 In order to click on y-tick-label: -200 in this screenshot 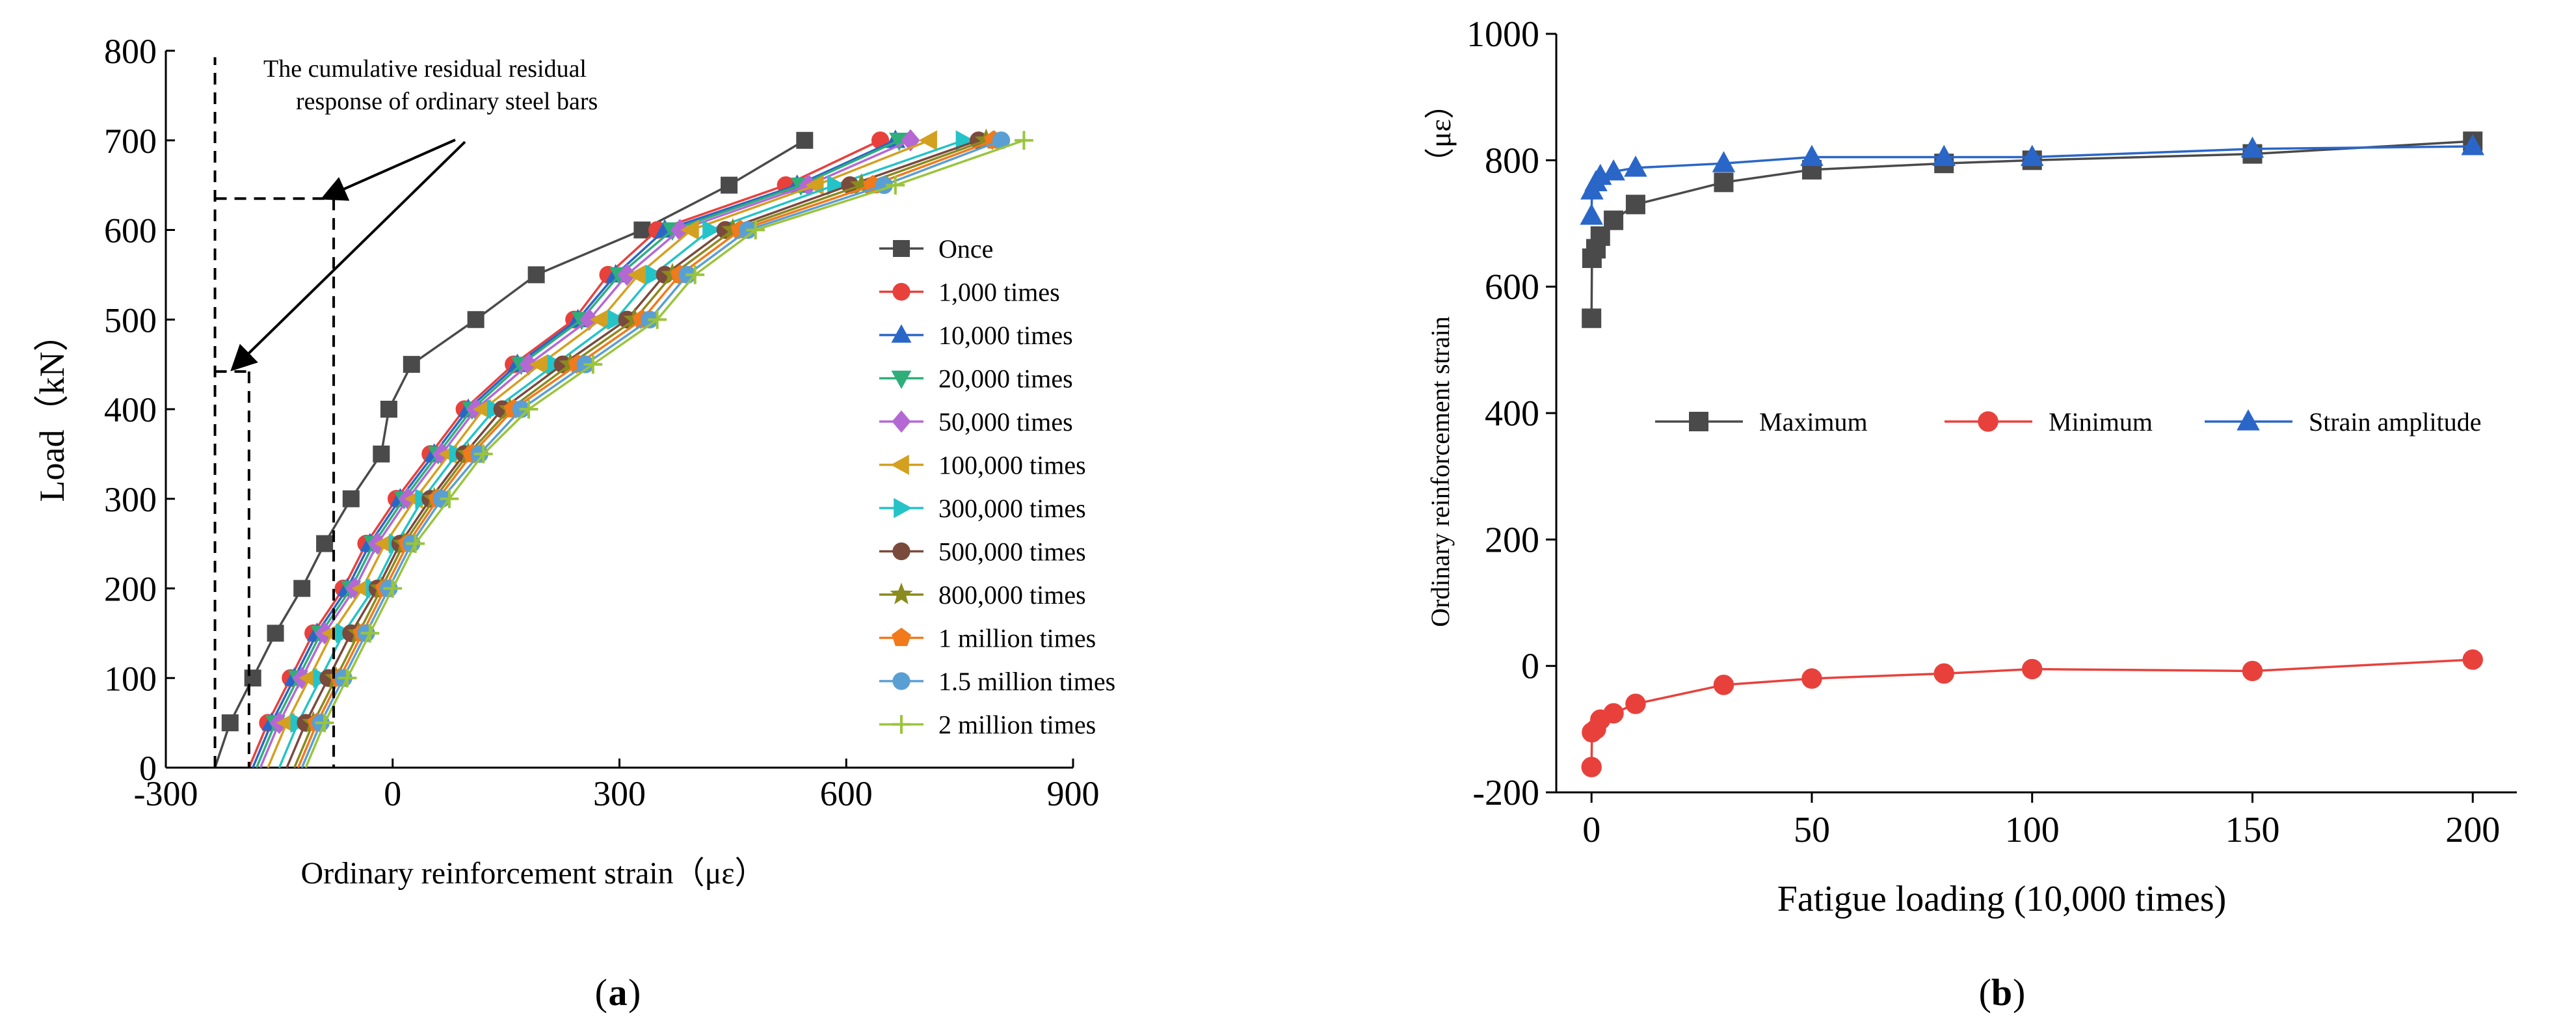, I will do `click(1505, 793)`.